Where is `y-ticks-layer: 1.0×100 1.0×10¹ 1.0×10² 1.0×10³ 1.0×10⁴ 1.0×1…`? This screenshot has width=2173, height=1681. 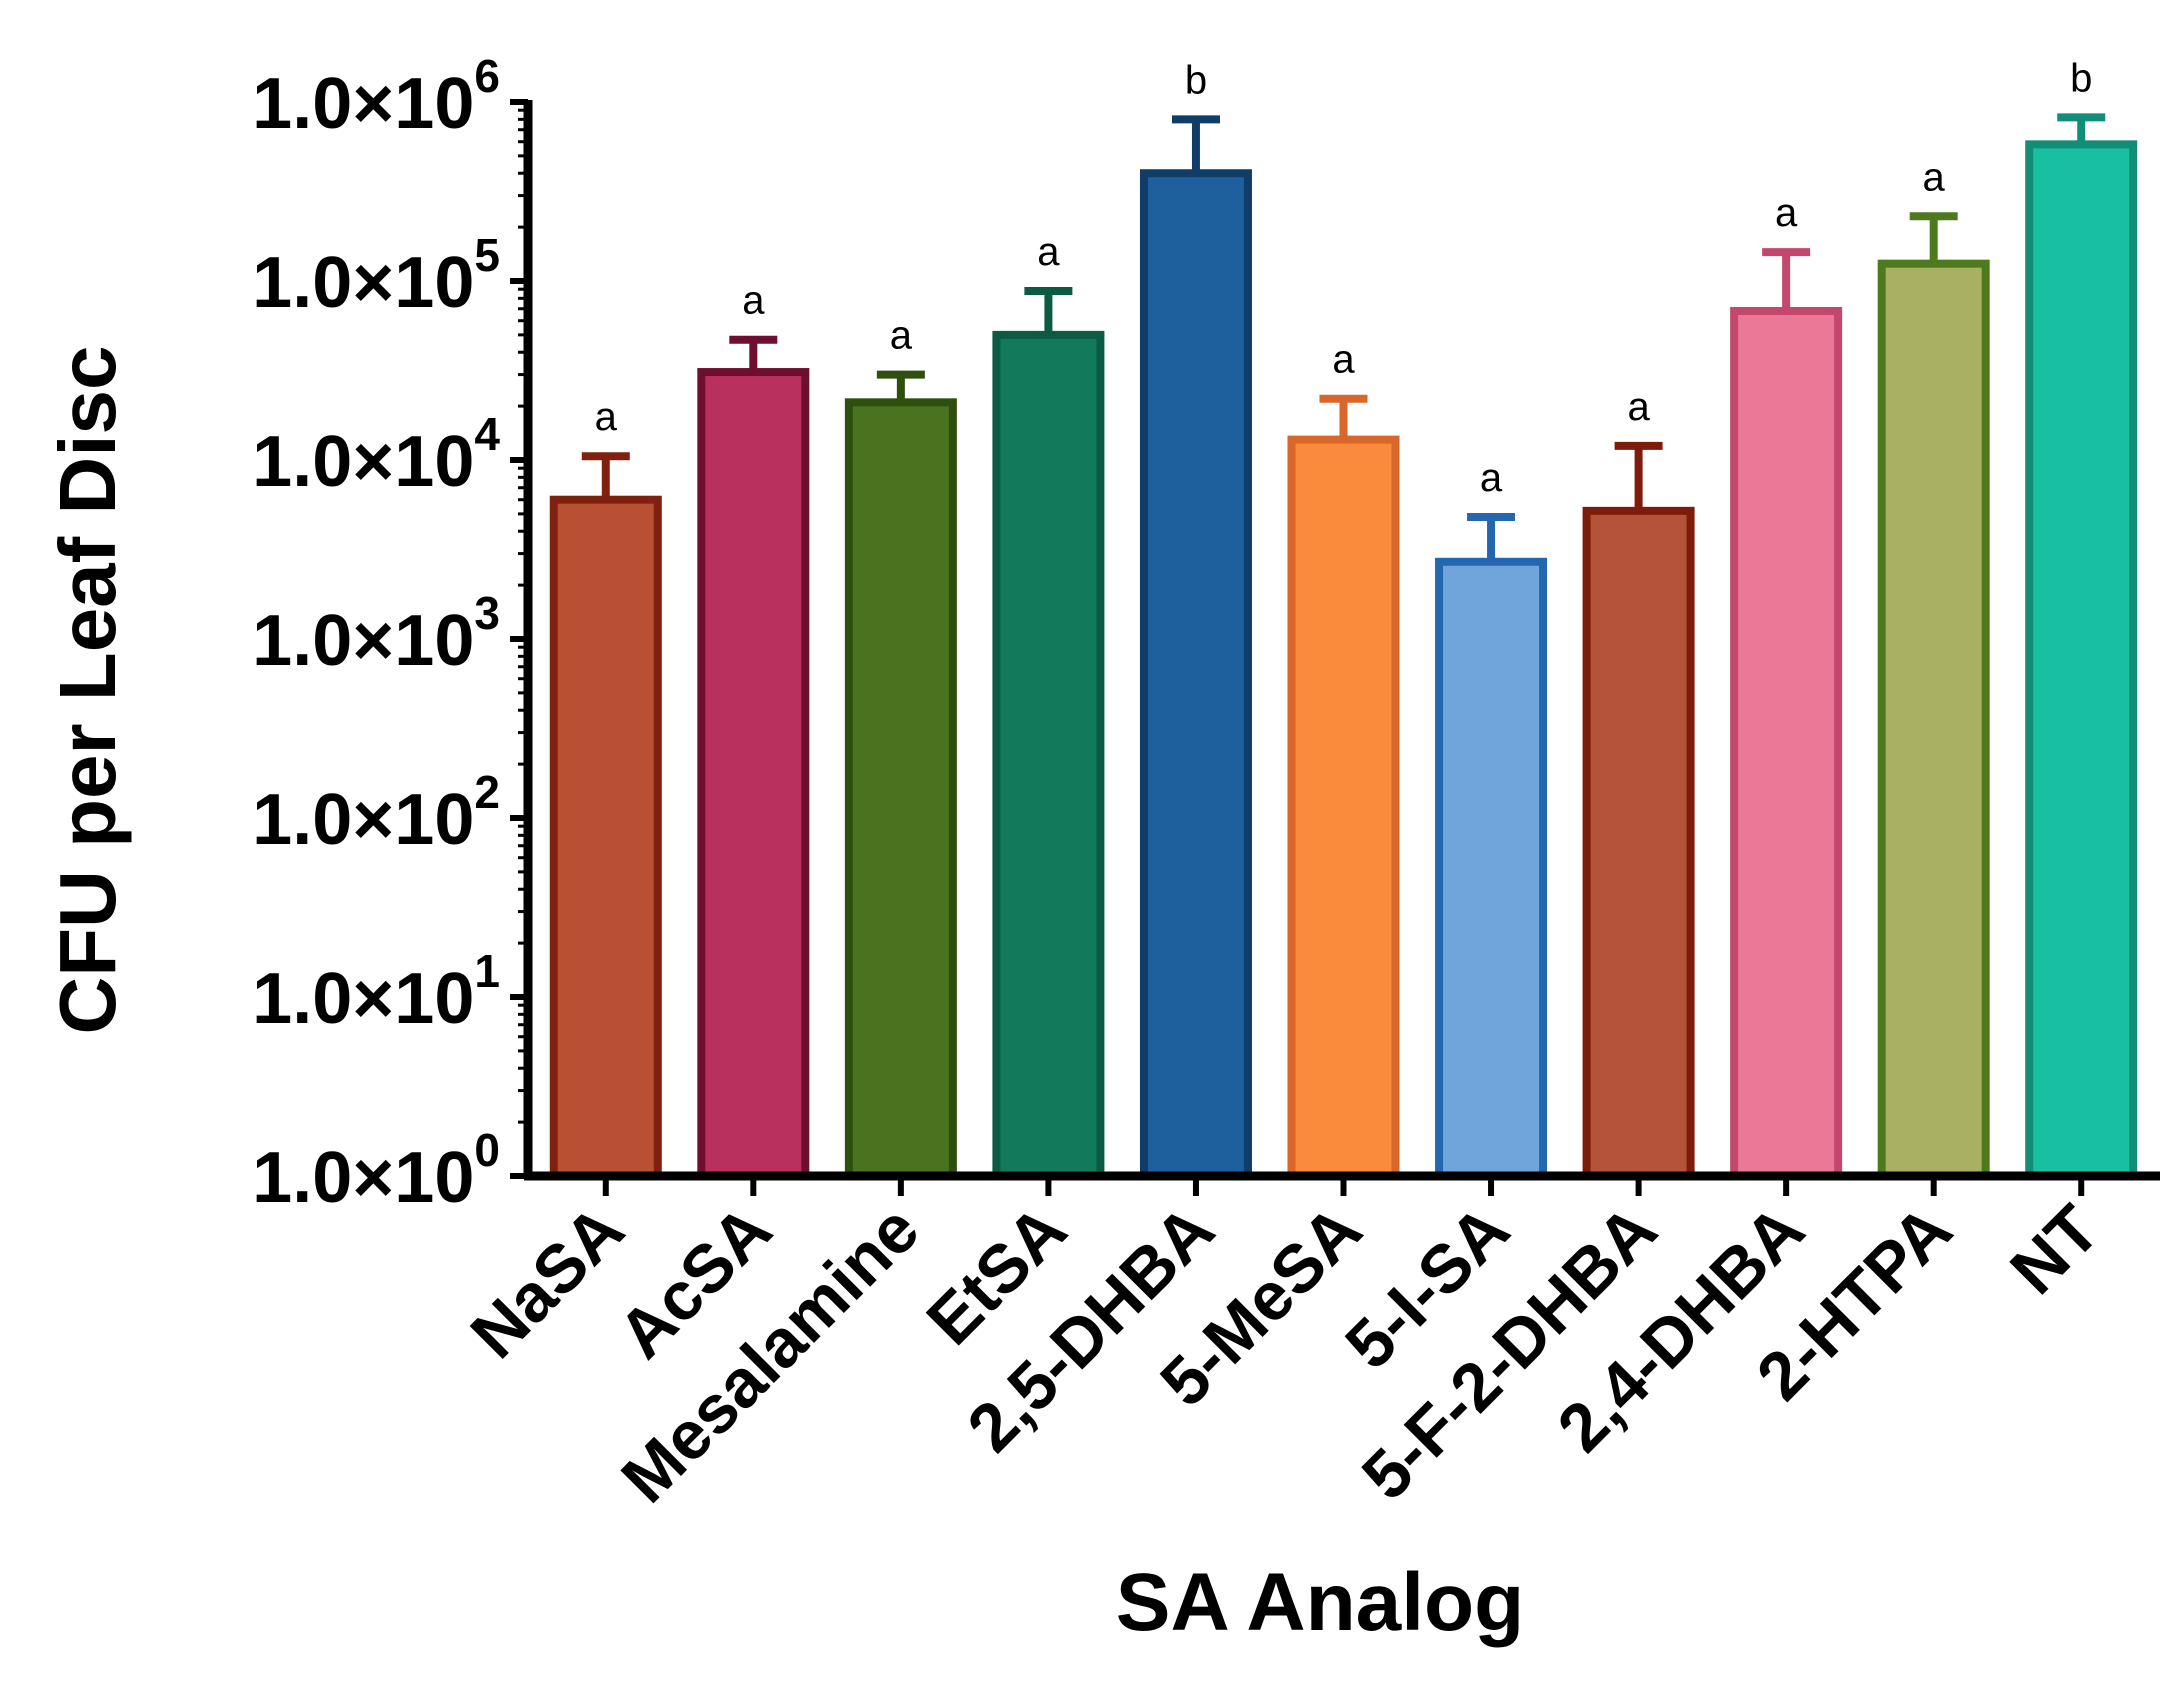
y-ticks-layer: 1.0×100 1.0×10¹ 1.0×10² 1.0×10³ 1.0×10⁴ 1.0×1… is located at coordinates (390, 634).